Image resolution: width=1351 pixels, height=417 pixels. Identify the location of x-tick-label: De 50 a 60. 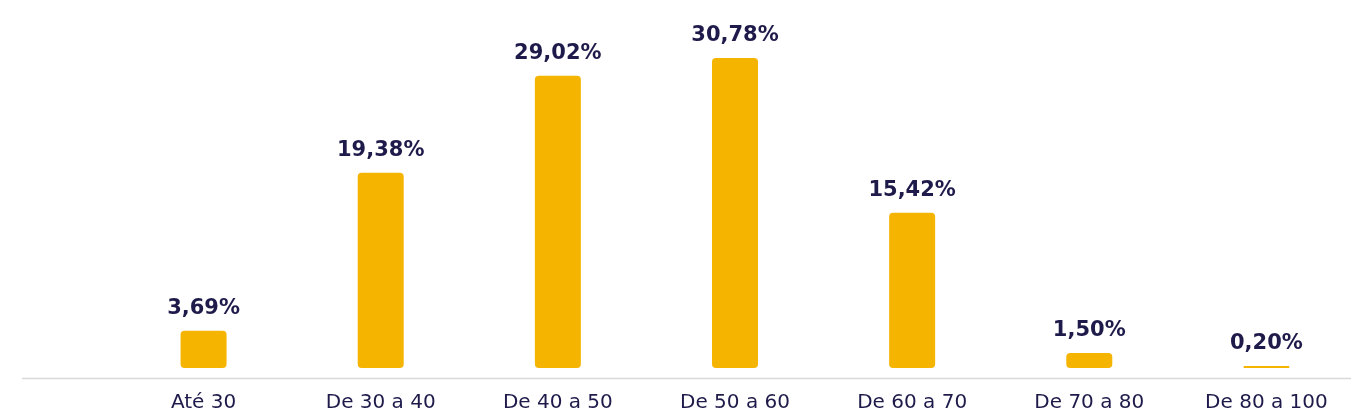
(735, 401).